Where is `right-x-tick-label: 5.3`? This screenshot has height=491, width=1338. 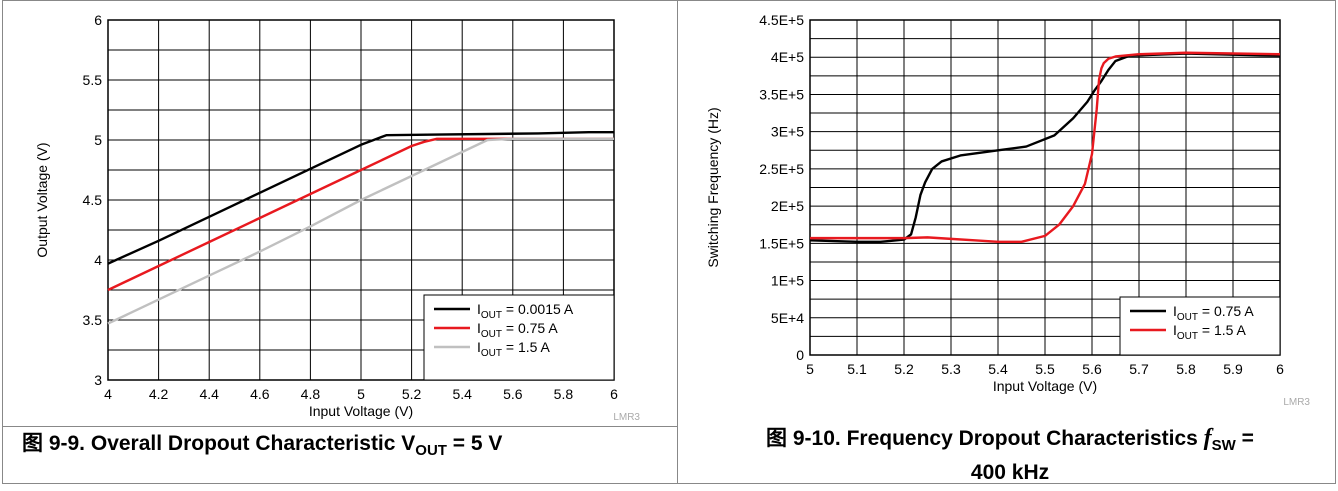 right-x-tick-label: 5.3 is located at coordinates (951, 369).